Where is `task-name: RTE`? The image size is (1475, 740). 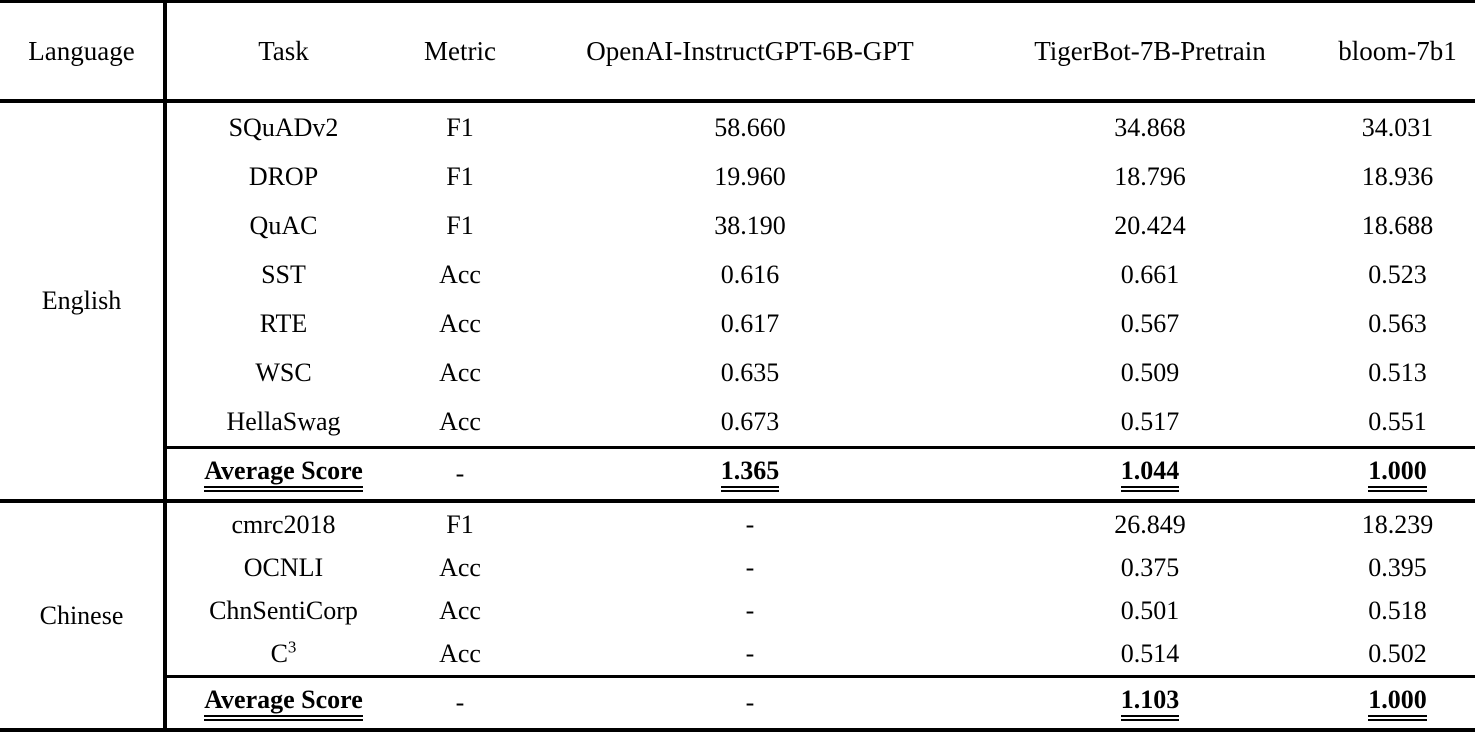
task-name: RTE is located at coordinates (283, 323).